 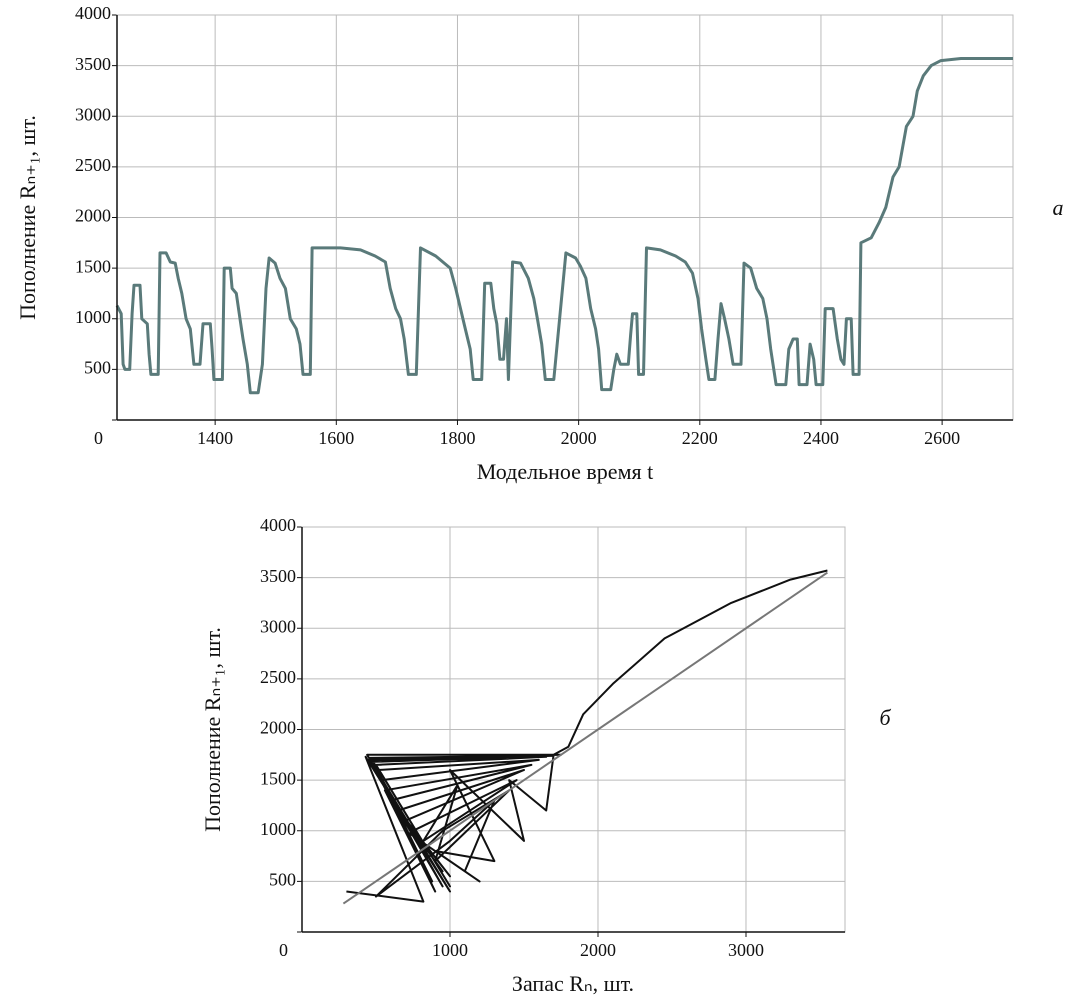 I want to click on x-tick-label: 2200, so click(x=700, y=438).